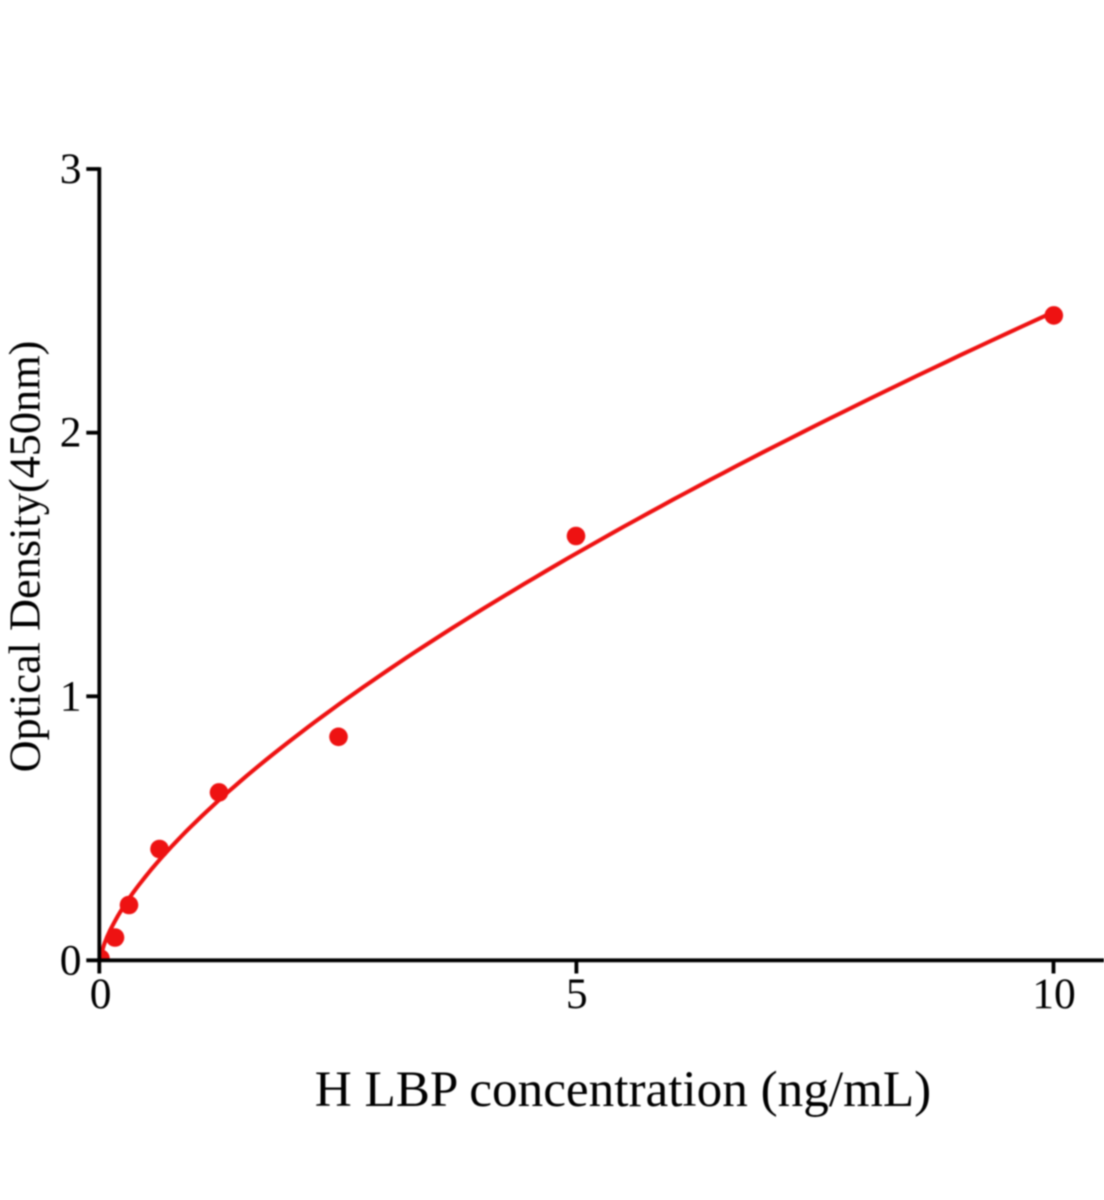 This screenshot has height=1200, width=1104. I want to click on svg-text: 1, so click(71, 697).